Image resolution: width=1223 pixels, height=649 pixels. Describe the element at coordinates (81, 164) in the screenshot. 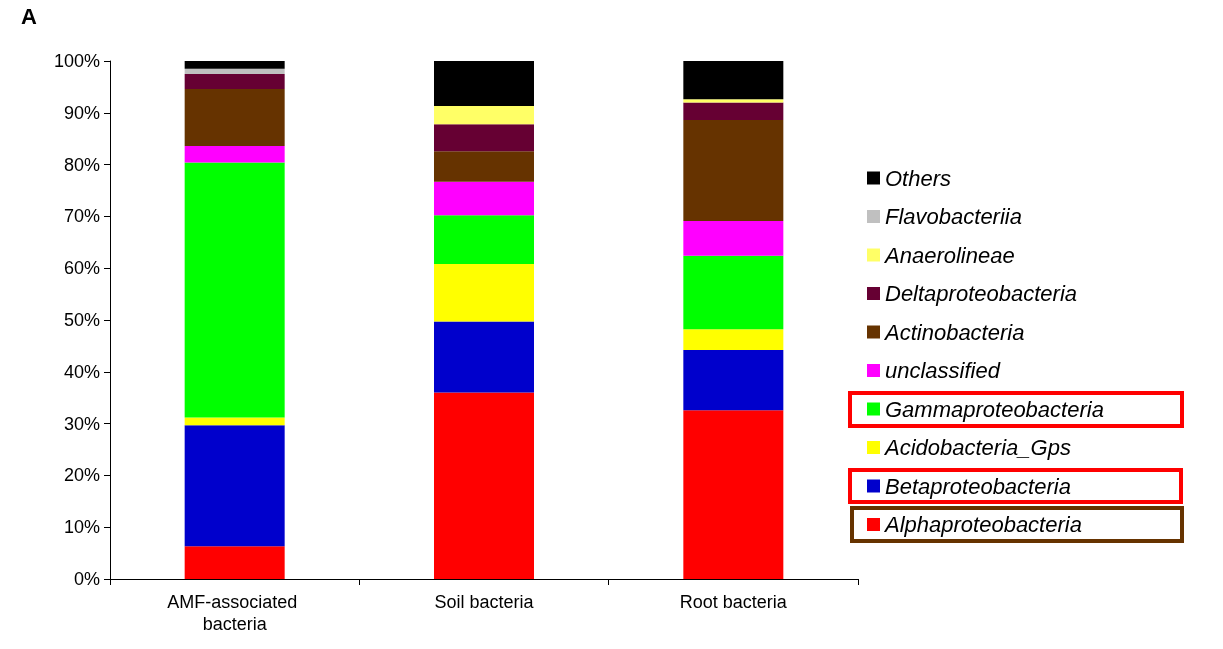

I see `y-tick-label: 80%` at that location.